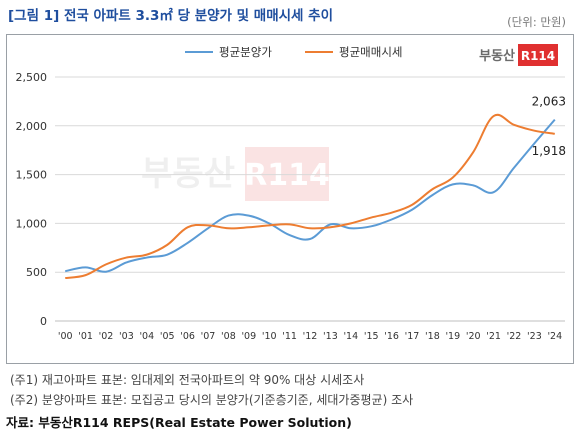  Describe the element at coordinates (473, 336) in the screenshot. I see `x-tick-label: '20` at that location.